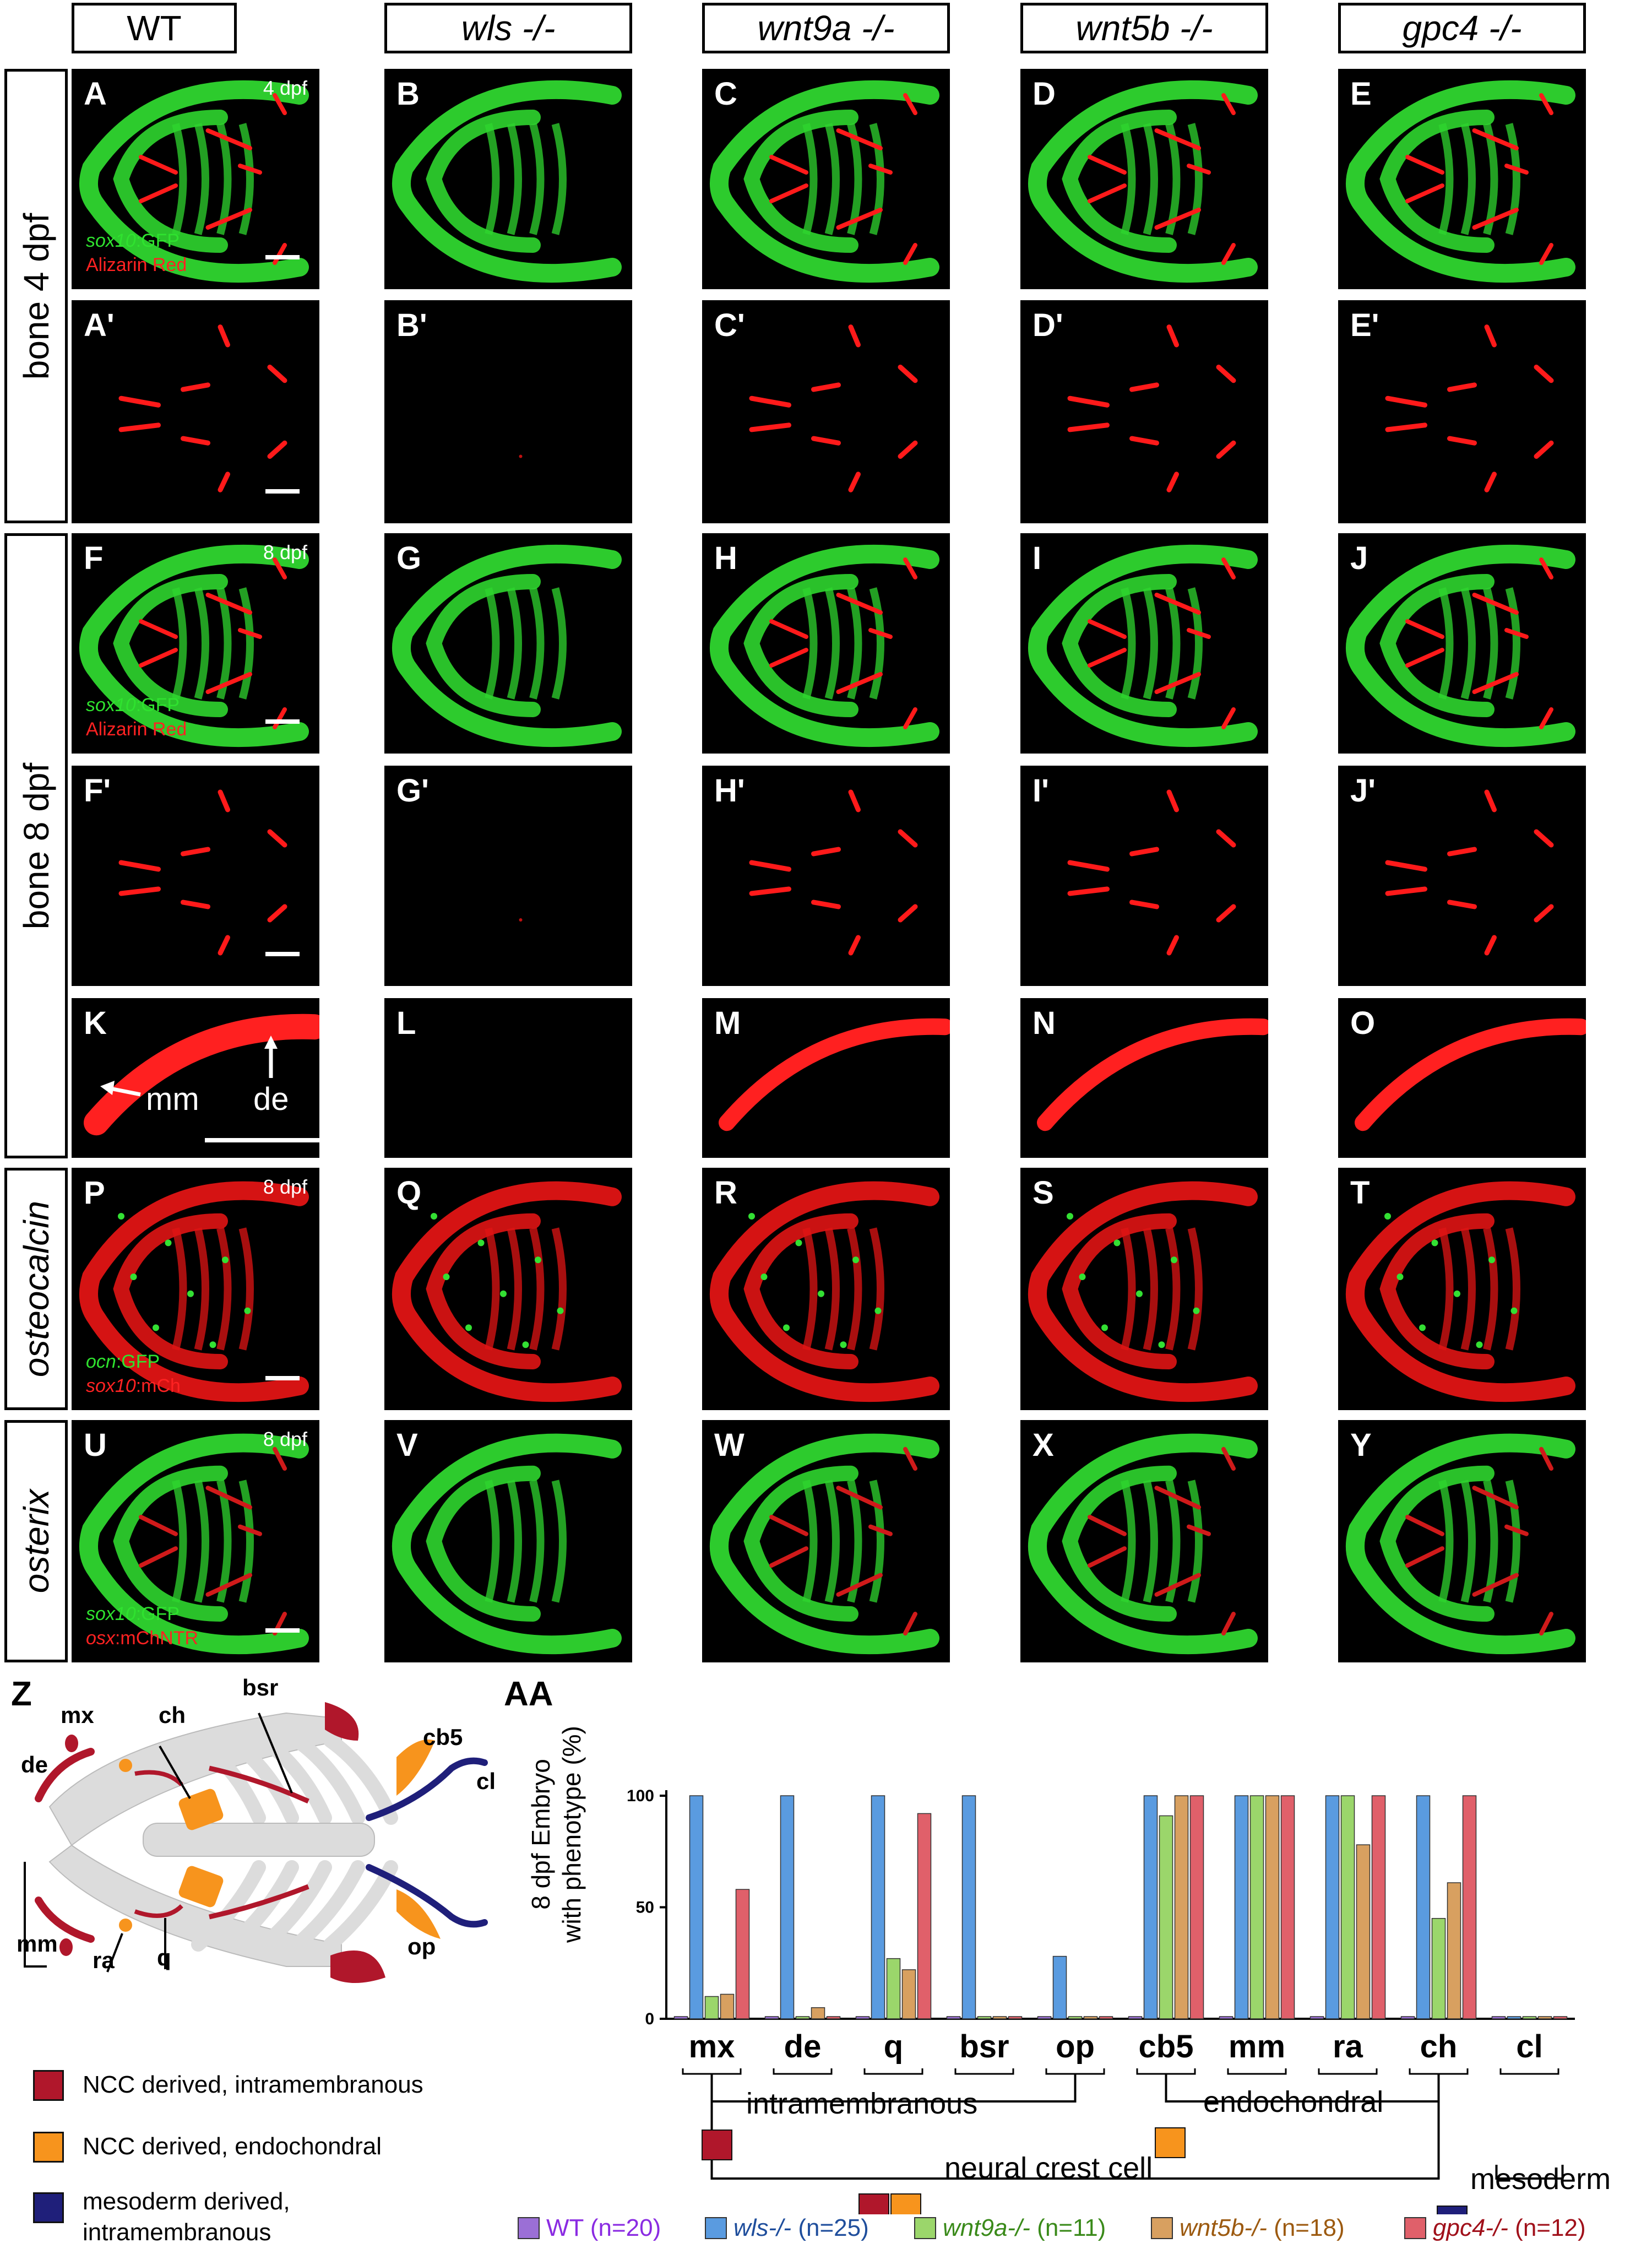 The image size is (1652, 2254). I want to click on bone-de-lower, so click(65, 1920).